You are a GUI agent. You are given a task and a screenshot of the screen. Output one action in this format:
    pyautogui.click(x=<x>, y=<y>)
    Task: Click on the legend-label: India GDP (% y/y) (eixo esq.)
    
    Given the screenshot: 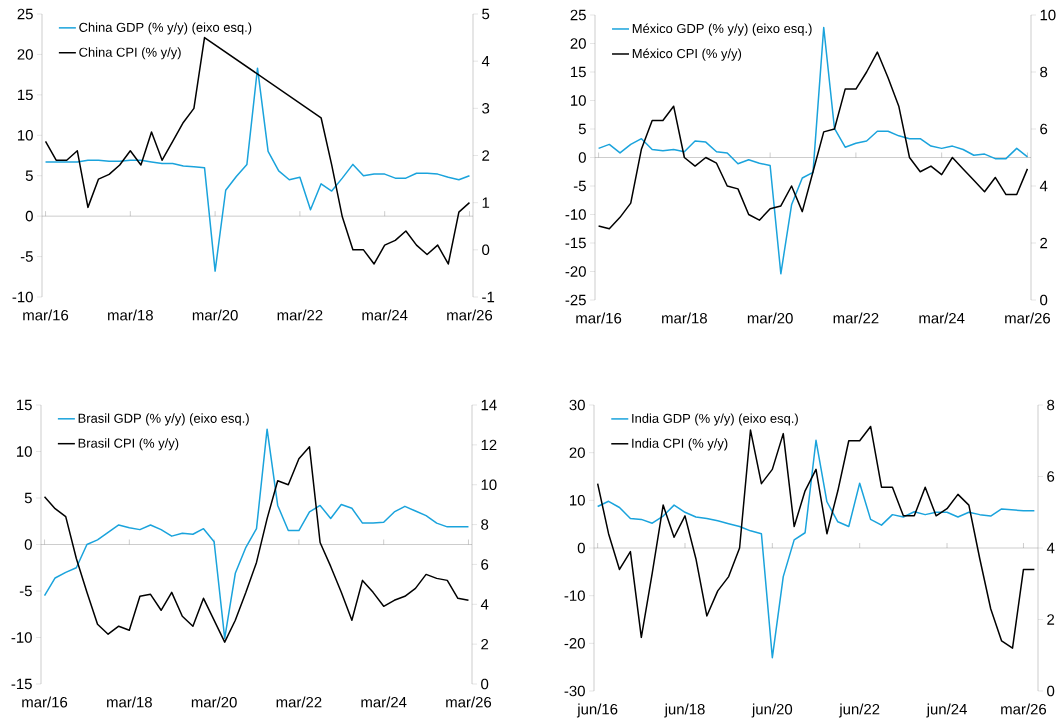 What is the action you would take?
    pyautogui.click(x=715, y=419)
    